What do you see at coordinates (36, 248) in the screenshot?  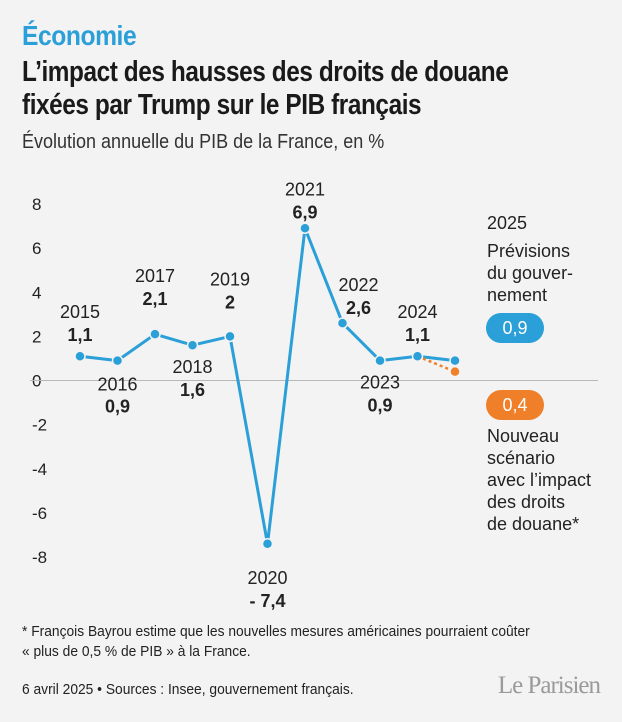 I see `y-tick-label: 6` at bounding box center [36, 248].